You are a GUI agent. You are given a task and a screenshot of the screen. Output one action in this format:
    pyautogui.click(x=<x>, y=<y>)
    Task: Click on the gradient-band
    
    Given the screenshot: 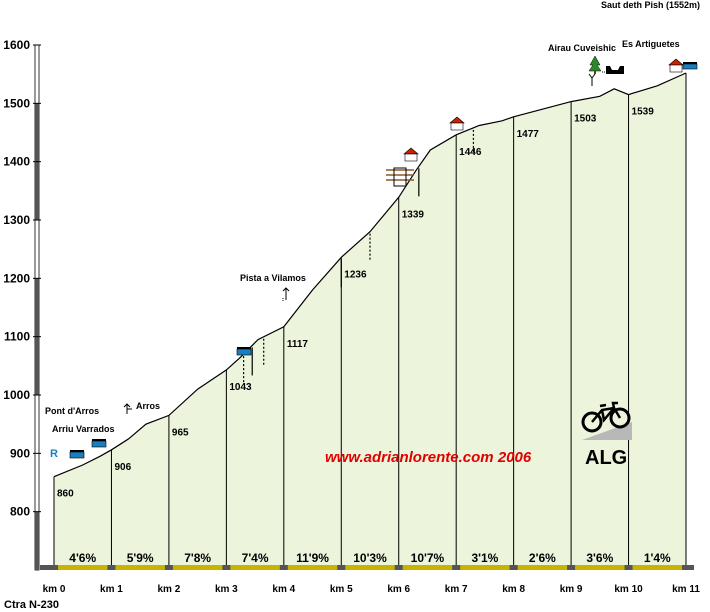 What is the action you would take?
    pyautogui.click(x=367, y=567)
    